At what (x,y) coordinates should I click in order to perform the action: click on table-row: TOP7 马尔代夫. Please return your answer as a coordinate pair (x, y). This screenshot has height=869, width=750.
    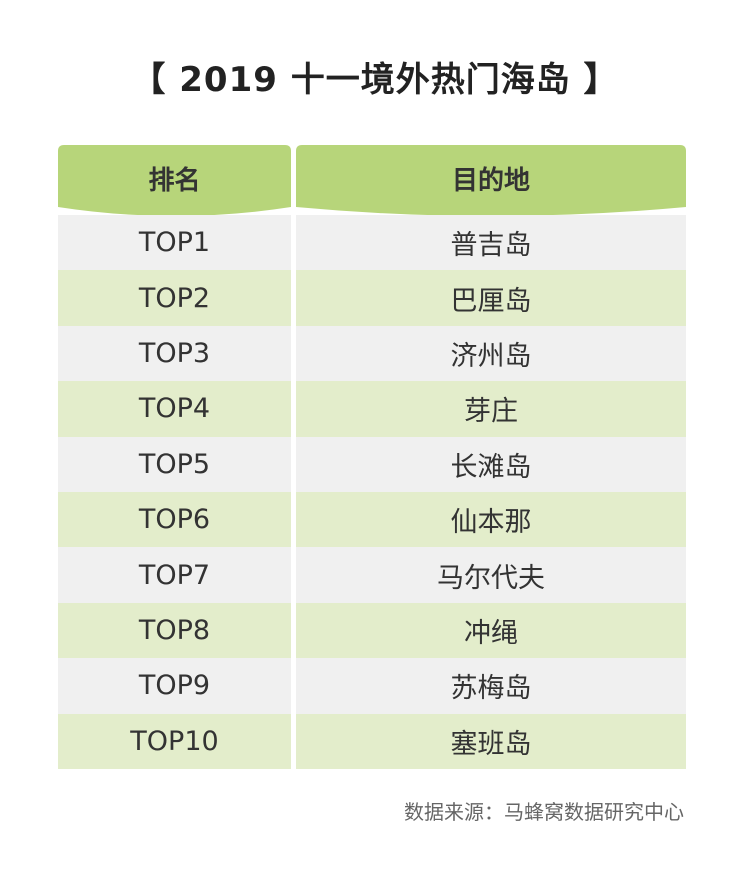
    Looking at the image, I should click on (372, 575).